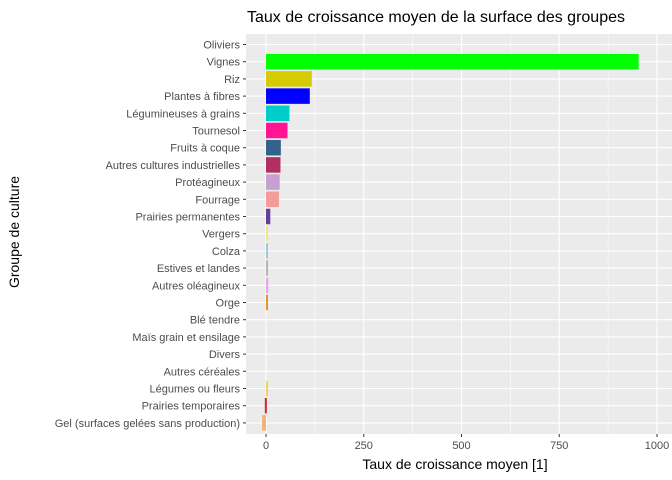  Describe the element at coordinates (147, 424) in the screenshot. I see `y-tick-label: Gel (surfaces gelées sans production)` at that location.